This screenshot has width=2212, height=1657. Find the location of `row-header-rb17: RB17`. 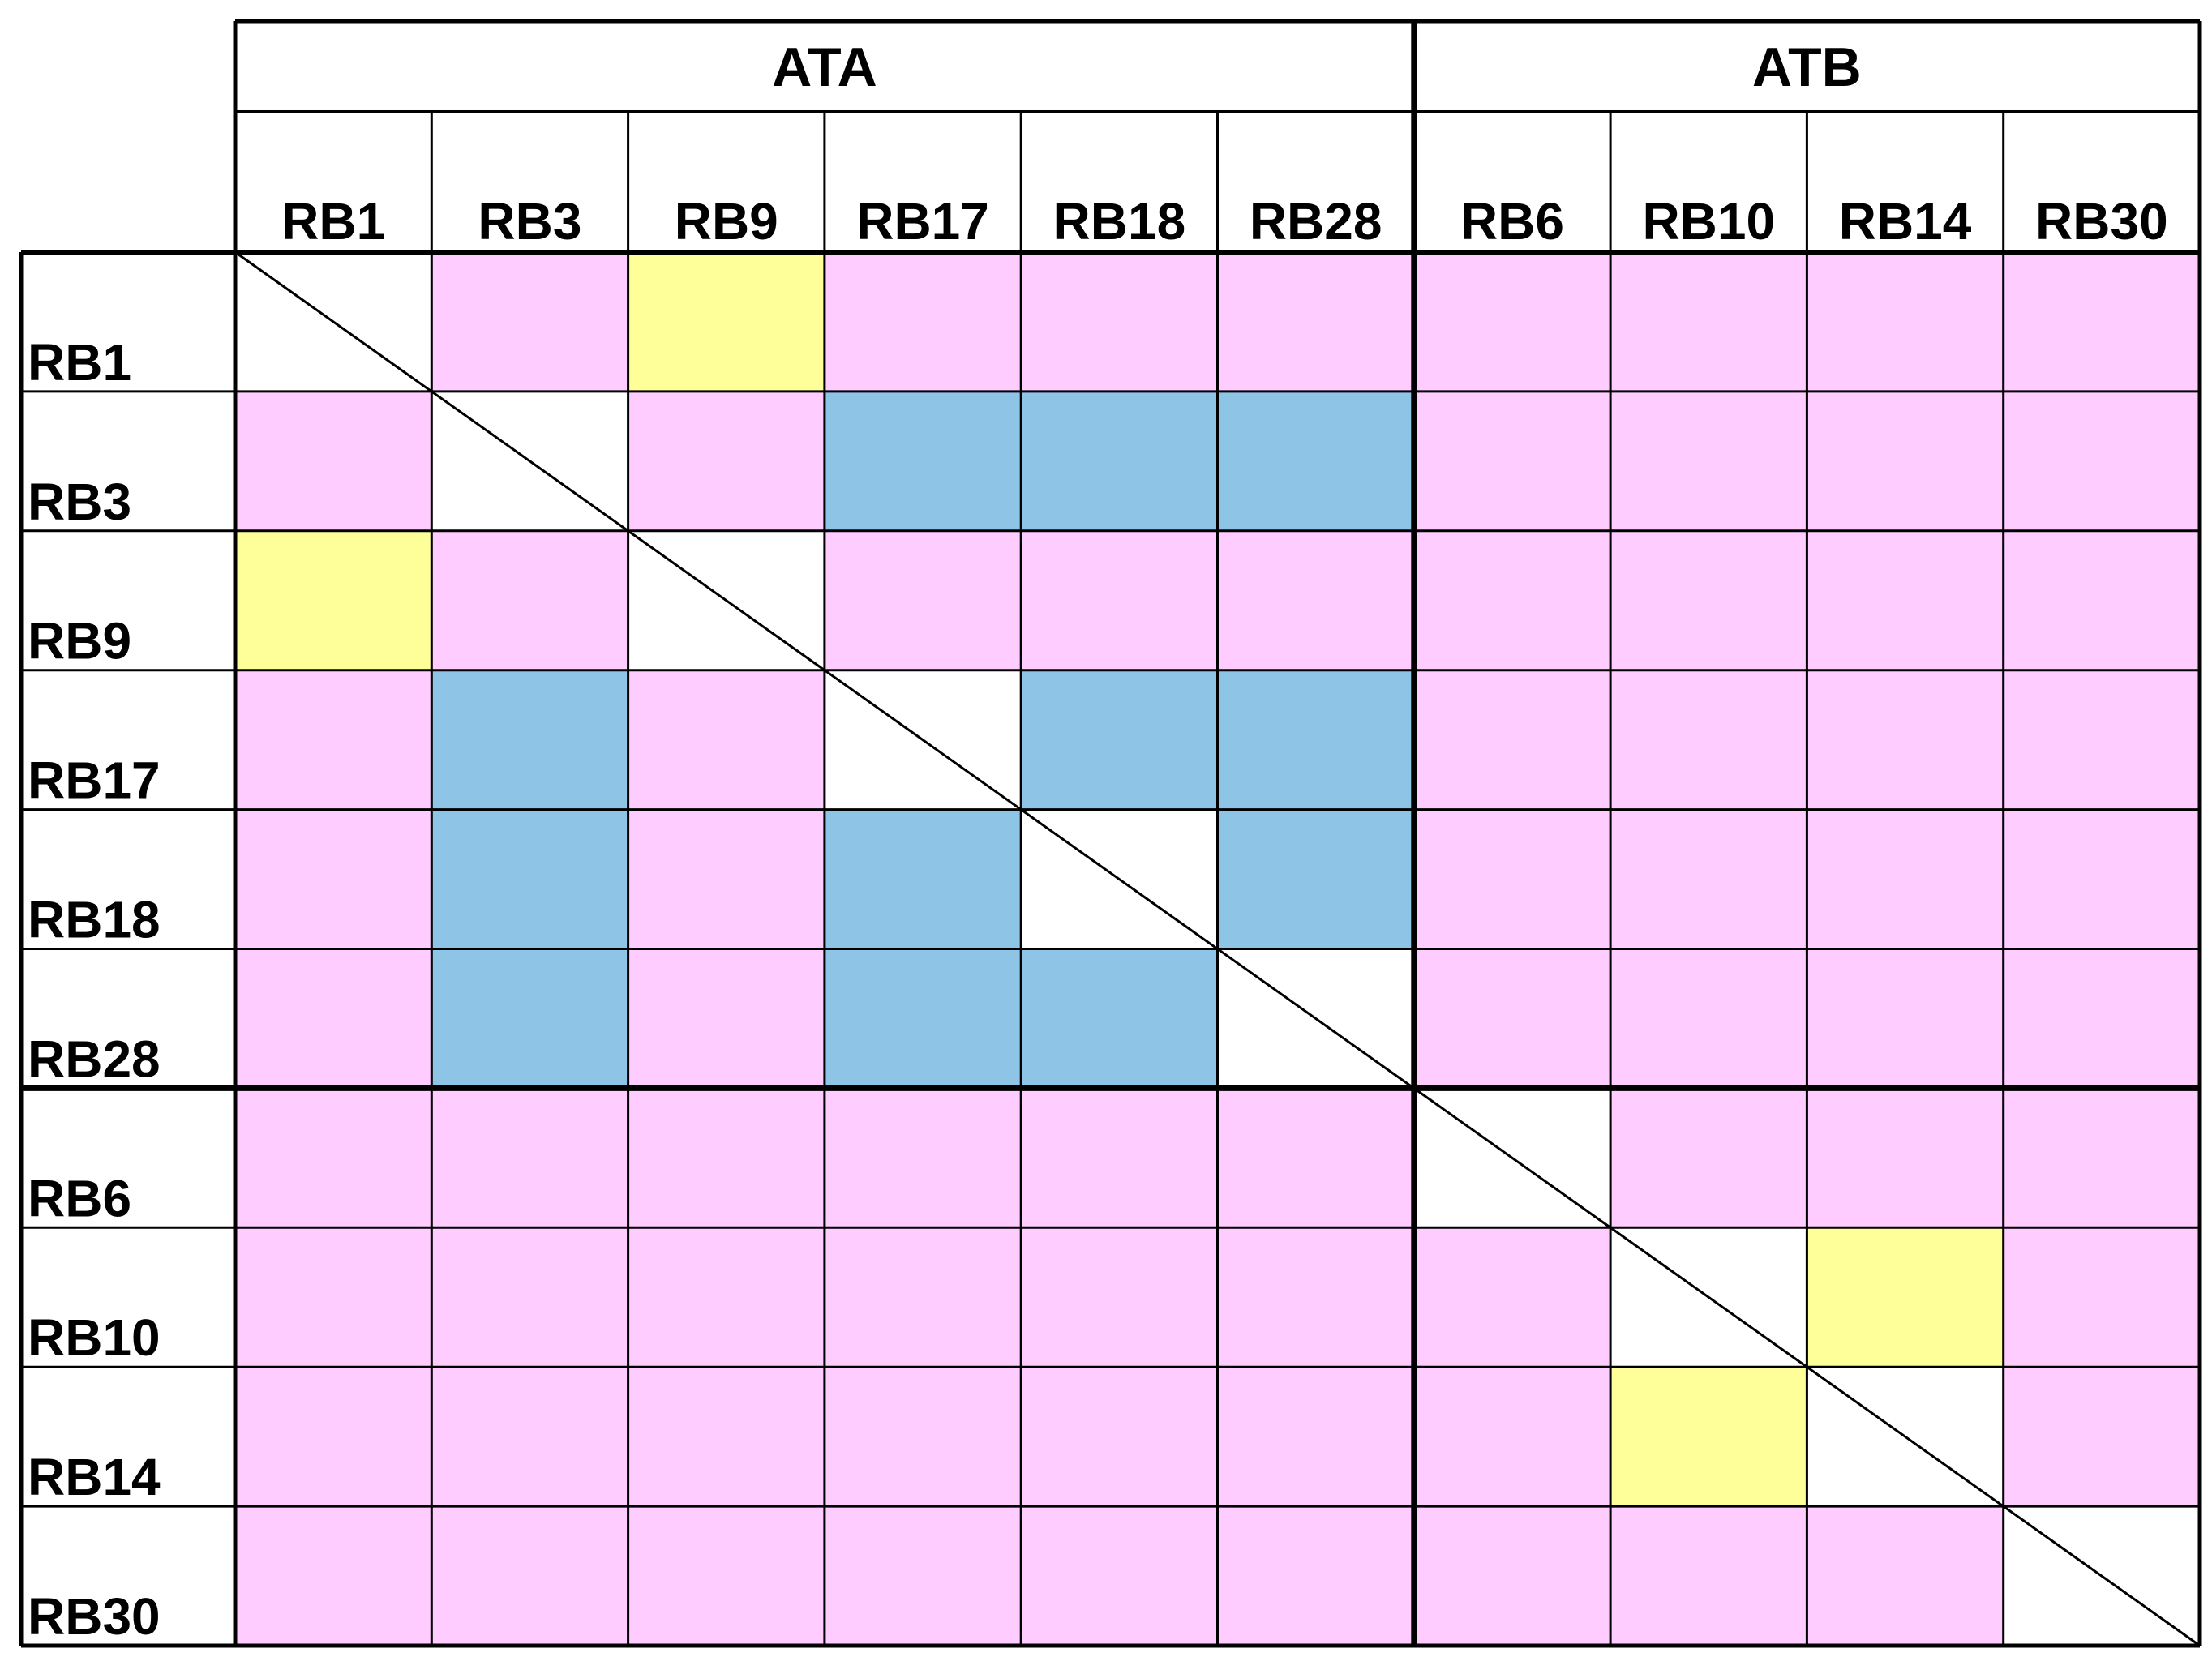

row-header-rb17: RB17 is located at coordinates (94, 780).